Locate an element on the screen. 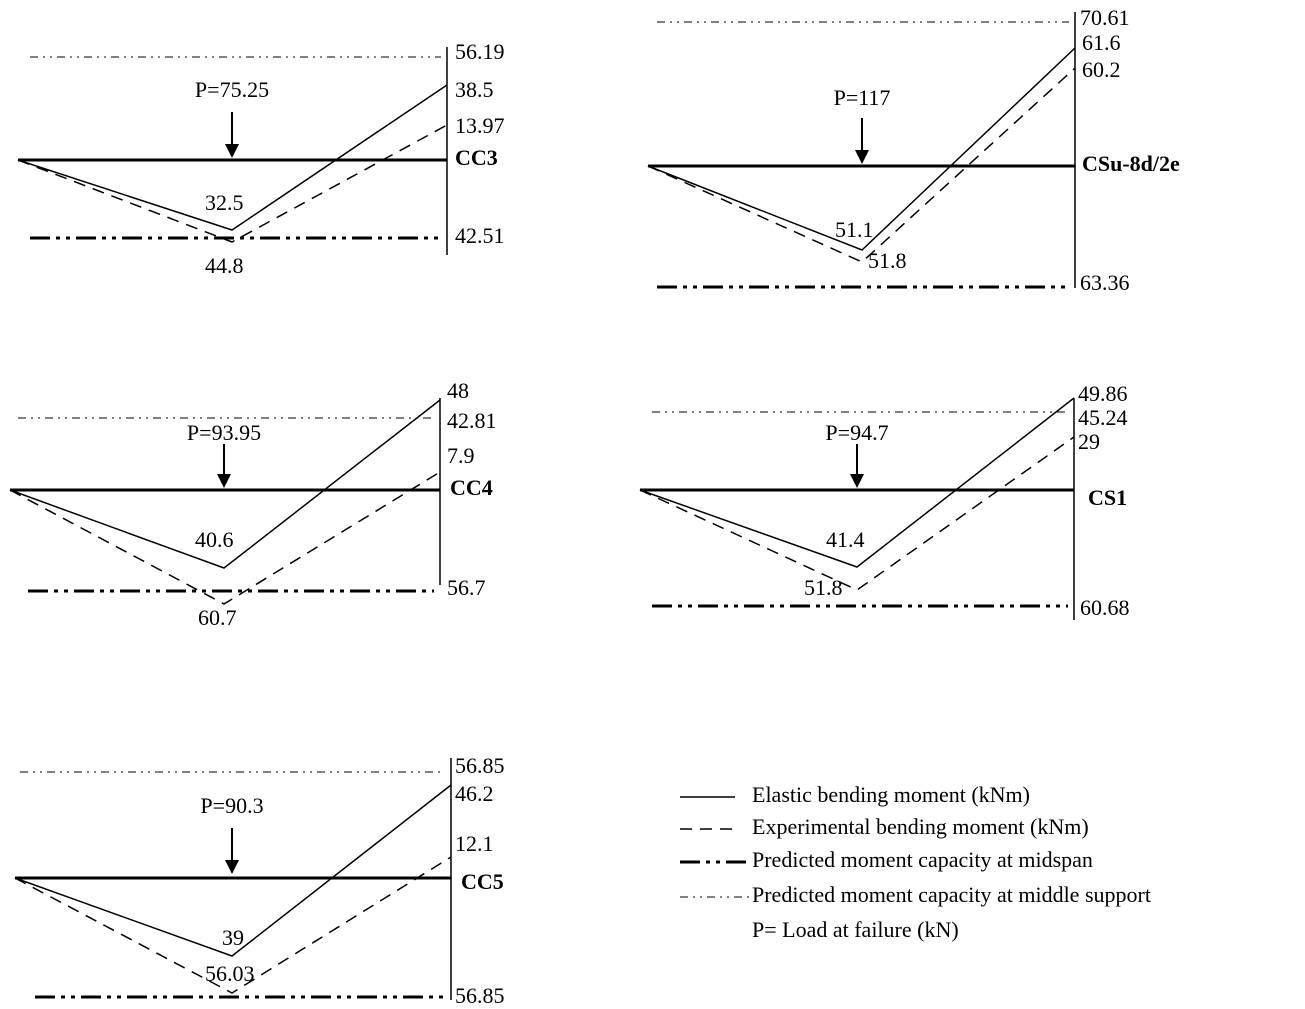 This screenshot has height=1009, width=1305. moment-value: 70.61 is located at coordinates (1105, 17).